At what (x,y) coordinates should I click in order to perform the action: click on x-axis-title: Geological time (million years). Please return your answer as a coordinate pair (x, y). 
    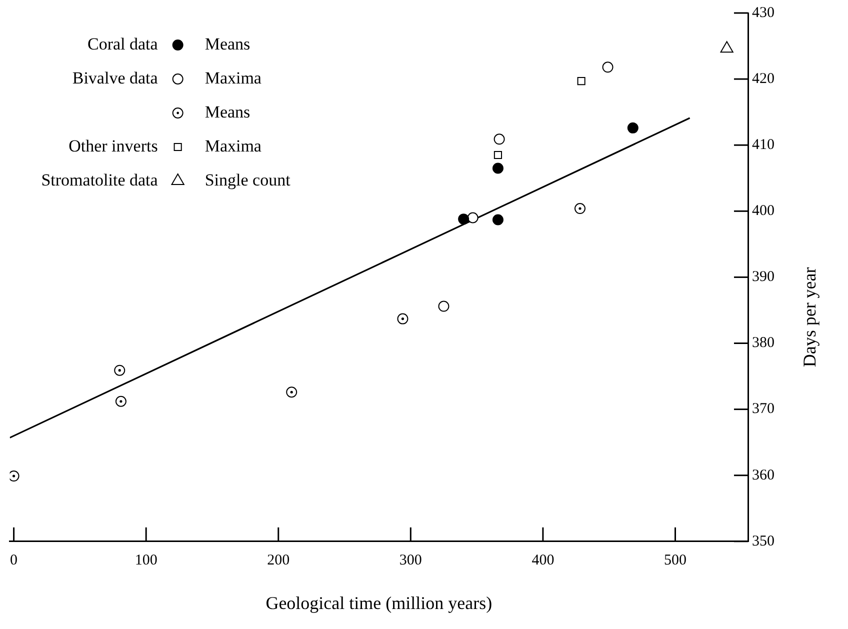
    Looking at the image, I should click on (379, 602).